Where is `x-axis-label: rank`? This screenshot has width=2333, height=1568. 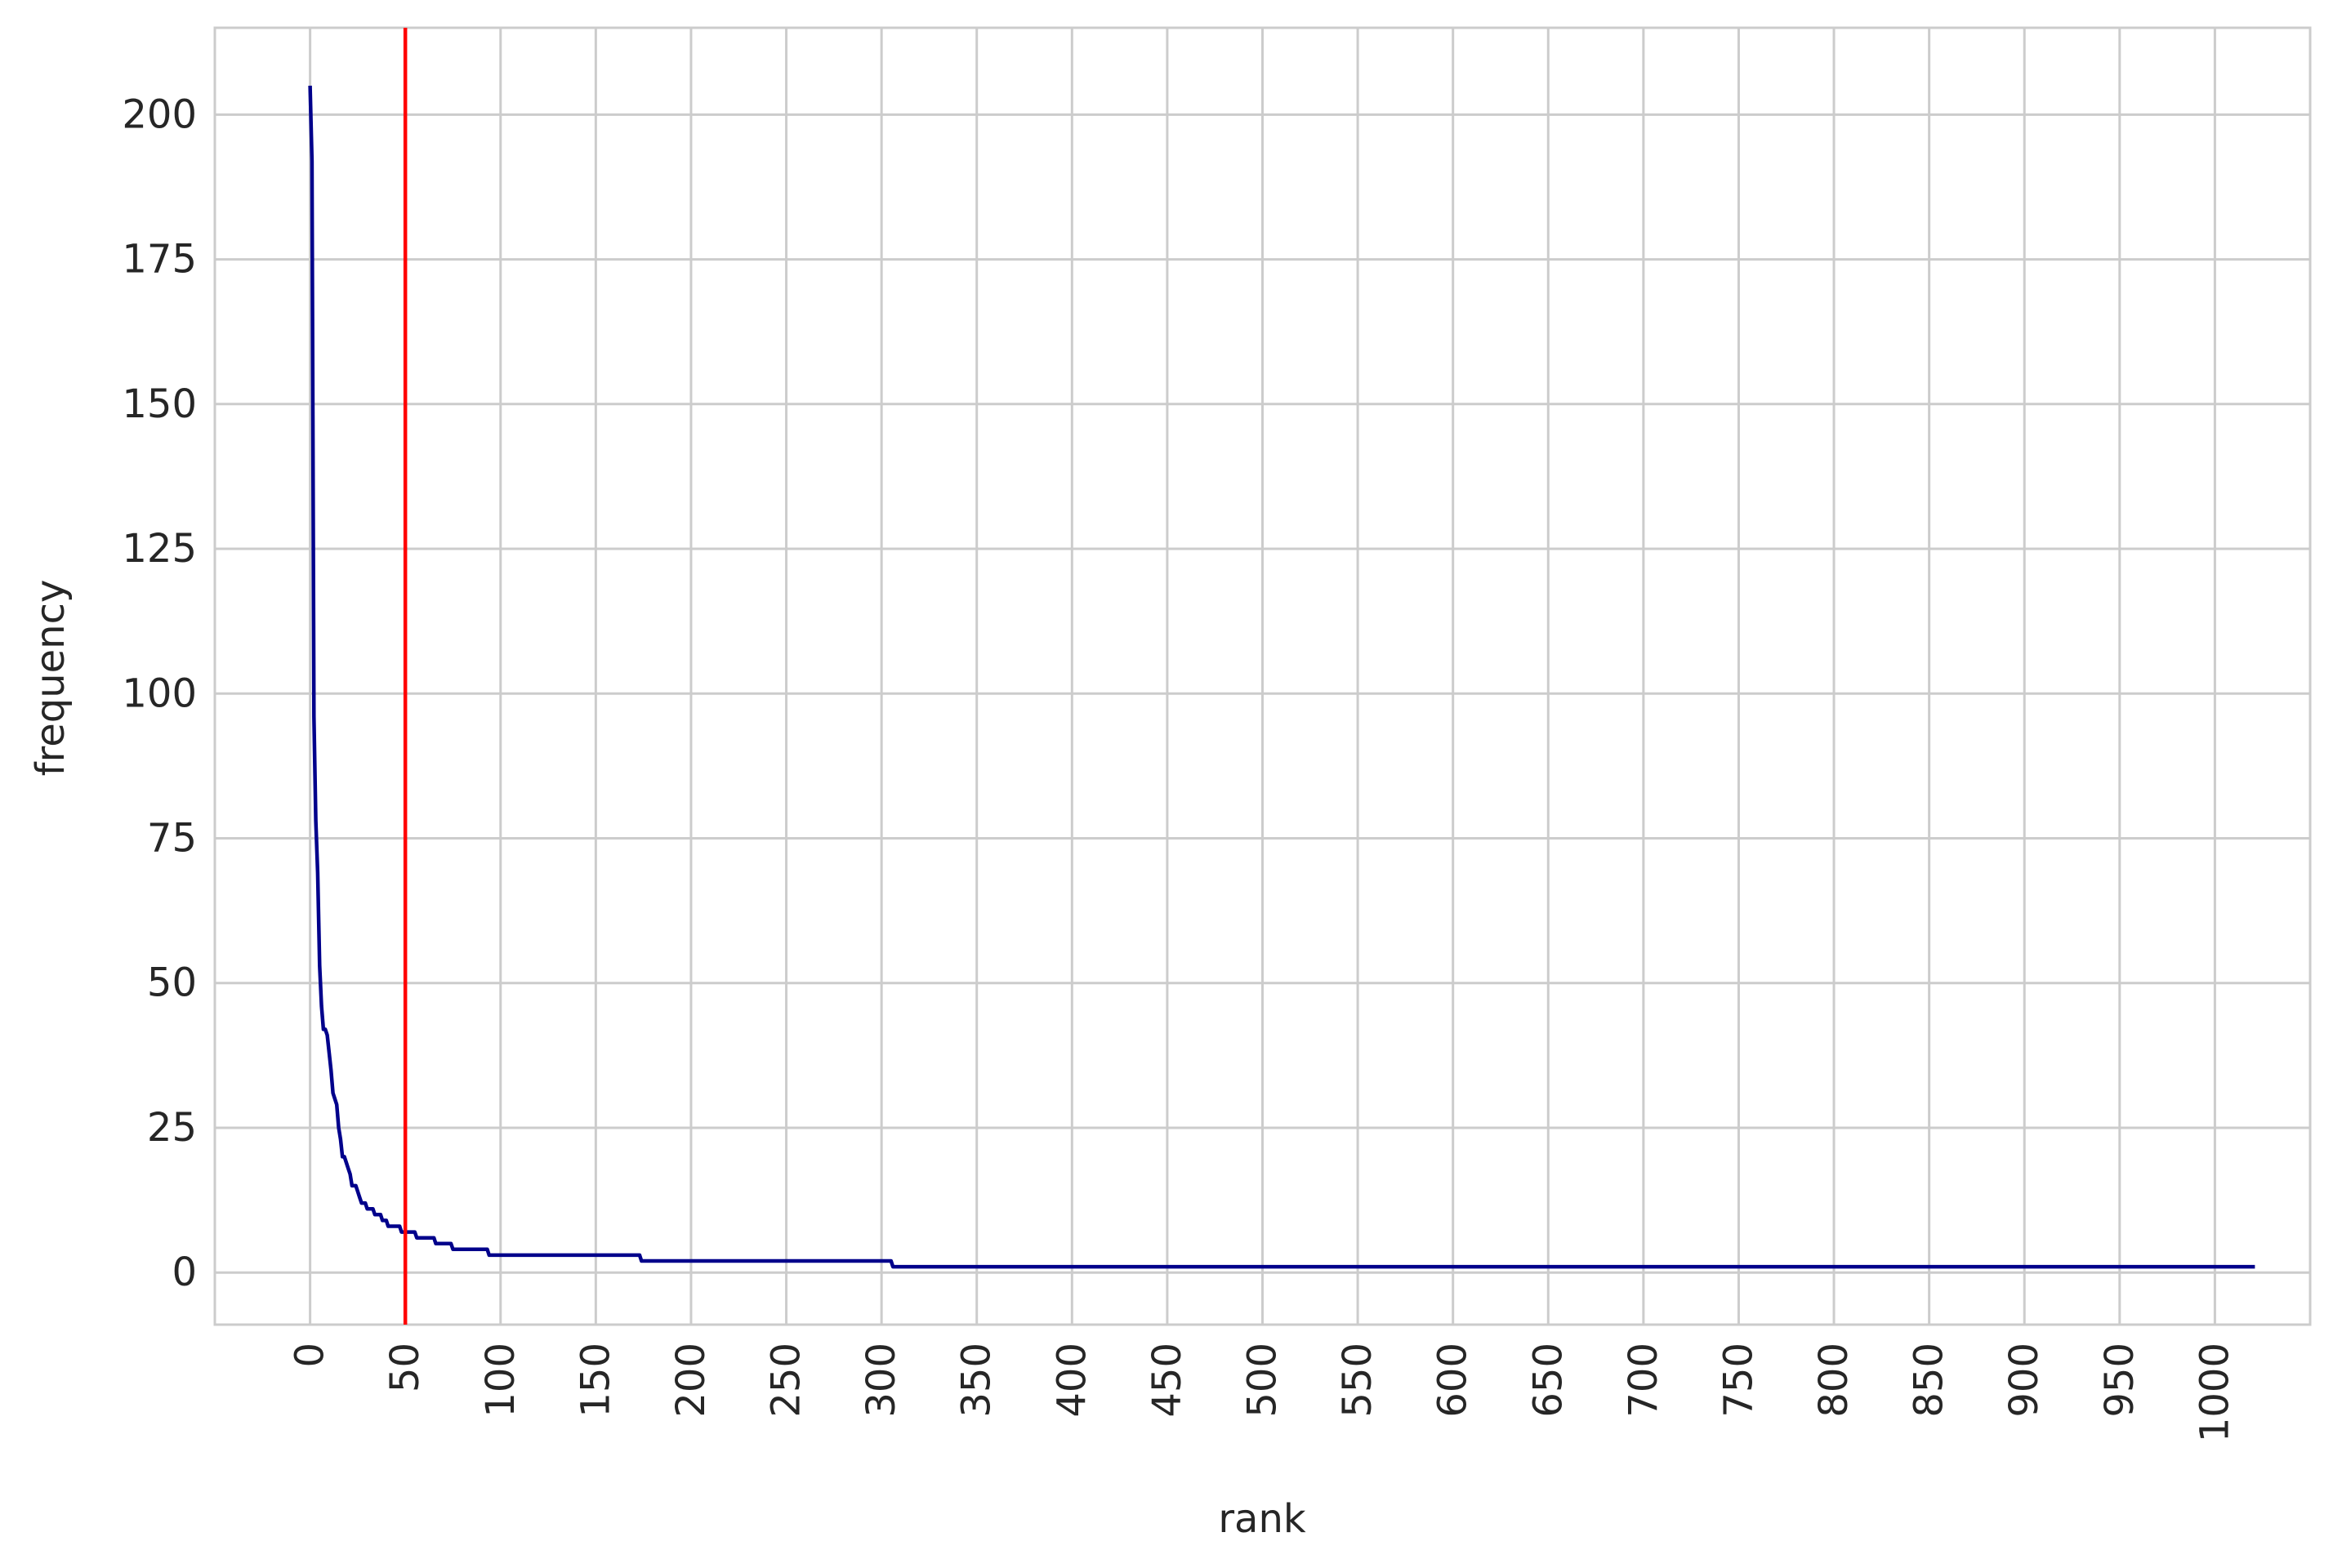 x-axis-label: rank is located at coordinates (1262, 1519).